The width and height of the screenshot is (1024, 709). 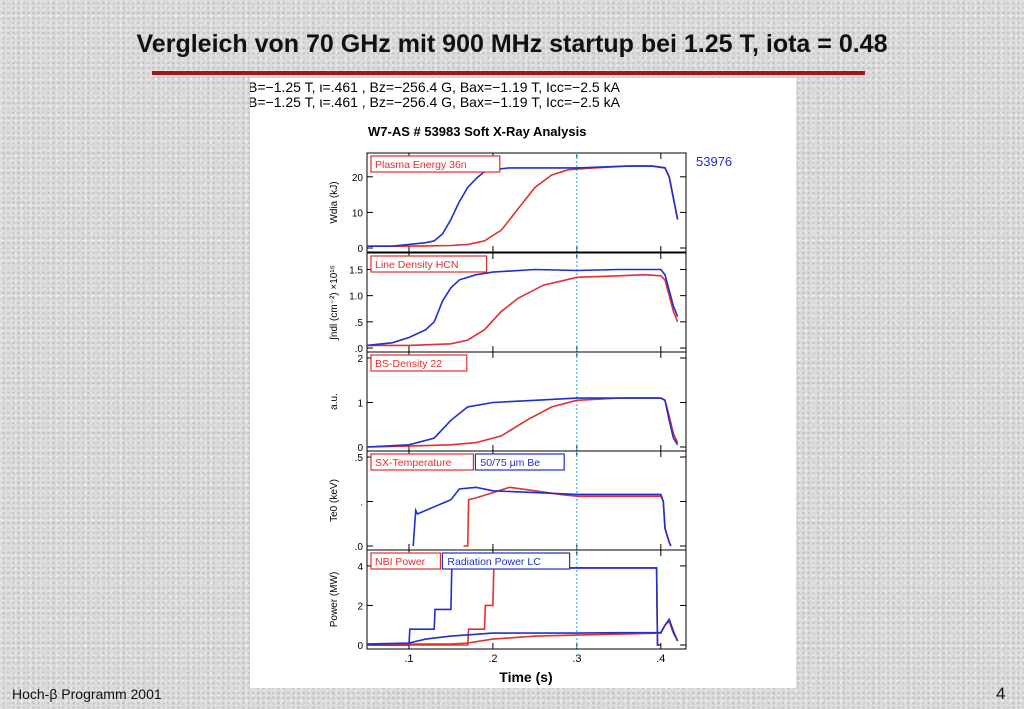 I want to click on series-line-red, so click(x=523, y=310).